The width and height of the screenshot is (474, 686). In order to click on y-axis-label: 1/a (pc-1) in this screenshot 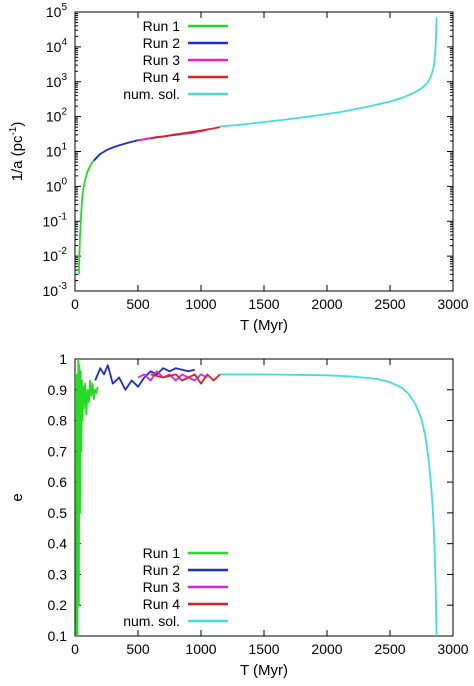, I will do `click(17, 152)`.